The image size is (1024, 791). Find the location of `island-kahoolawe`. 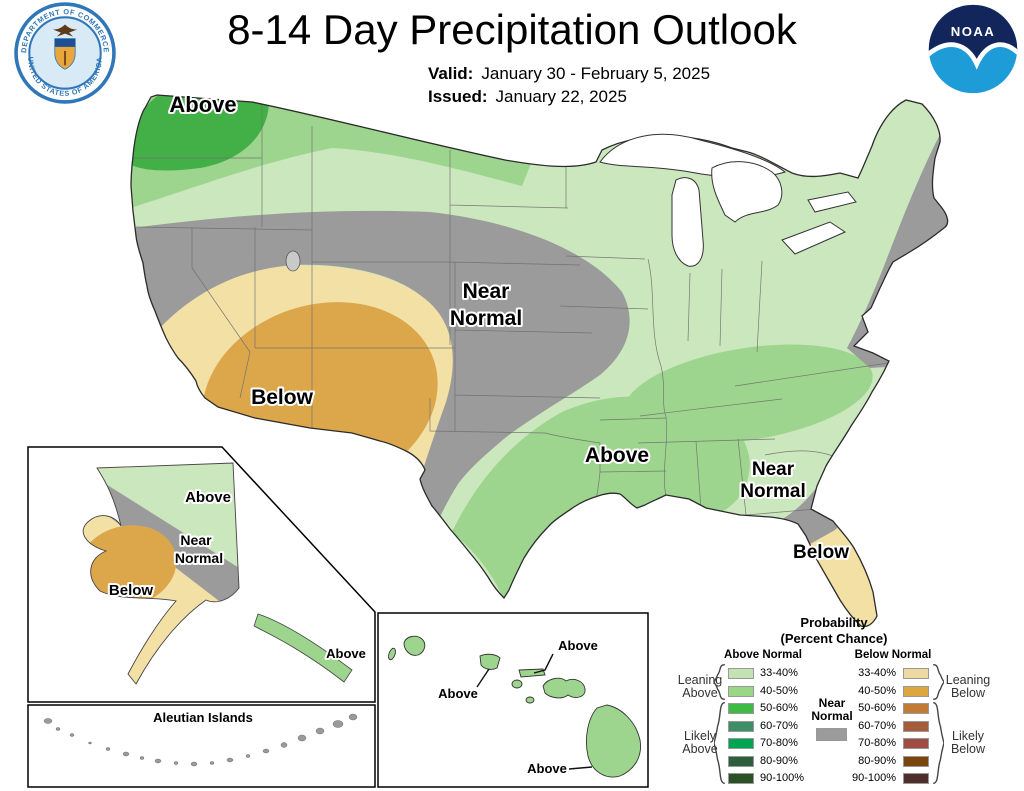

island-kahoolawe is located at coordinates (530, 700).